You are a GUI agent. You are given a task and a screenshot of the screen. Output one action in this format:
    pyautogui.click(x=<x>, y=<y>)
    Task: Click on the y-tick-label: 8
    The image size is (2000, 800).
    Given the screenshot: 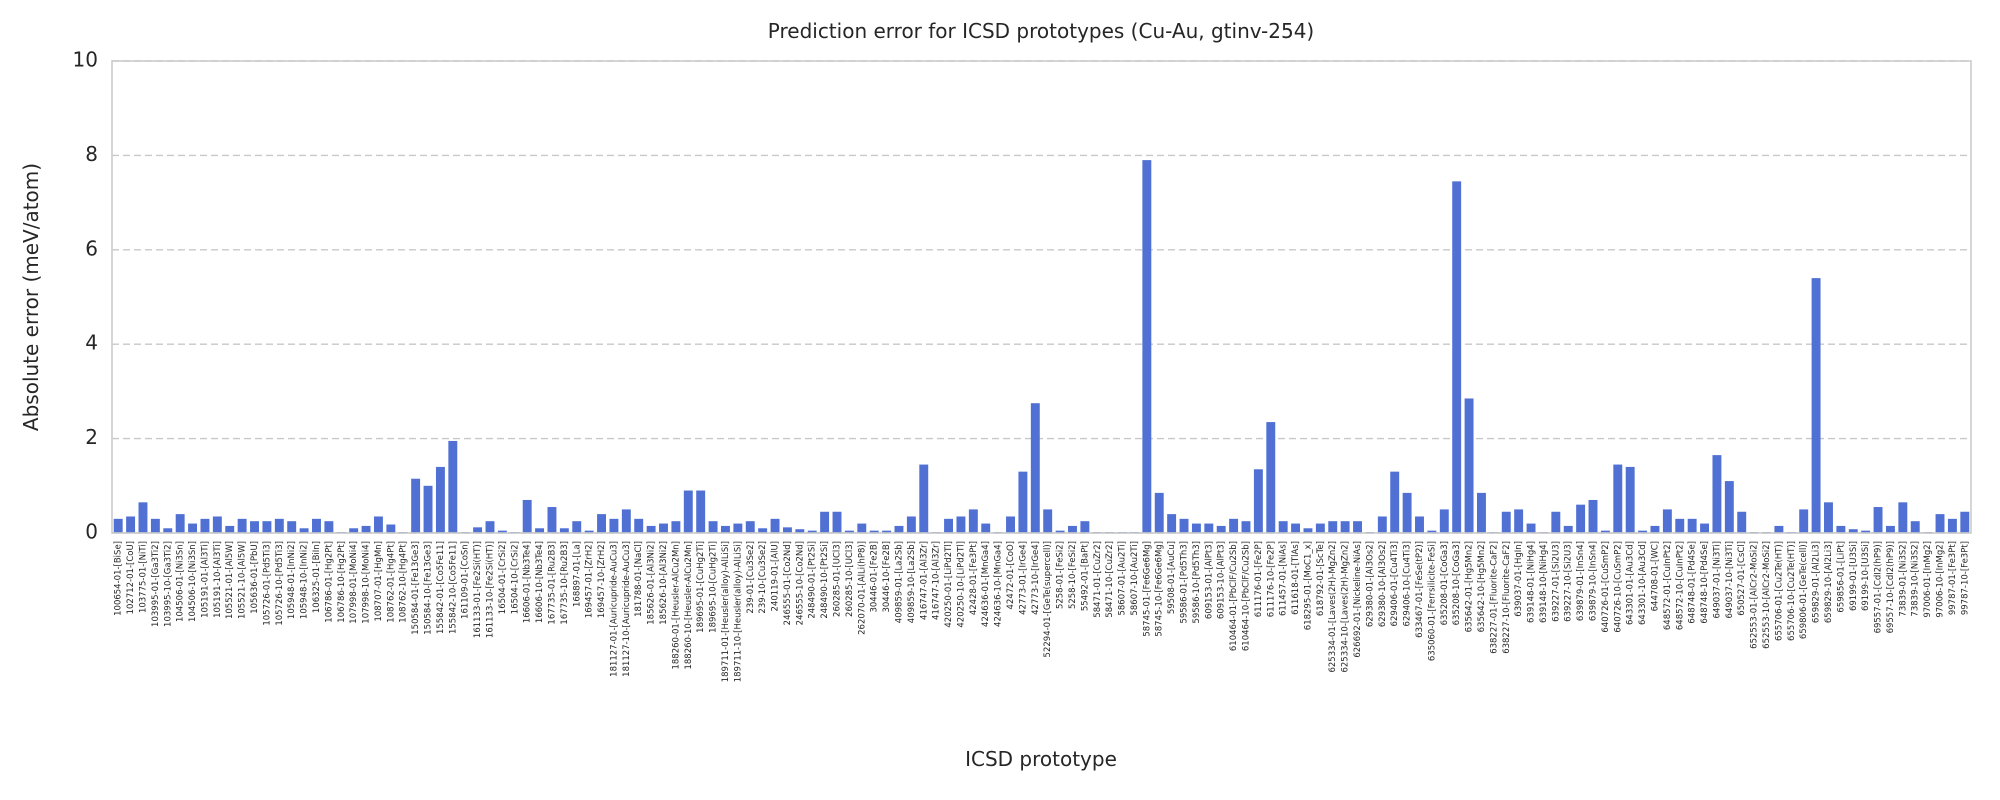 What is the action you would take?
    pyautogui.click(x=91, y=154)
    